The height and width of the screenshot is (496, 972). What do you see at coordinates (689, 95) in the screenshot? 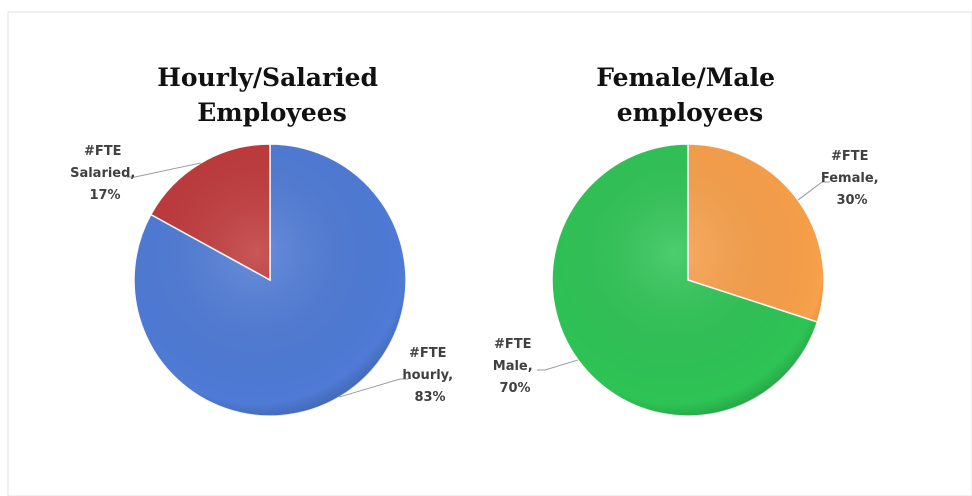
I see `chart-title: Female/Male employees` at bounding box center [689, 95].